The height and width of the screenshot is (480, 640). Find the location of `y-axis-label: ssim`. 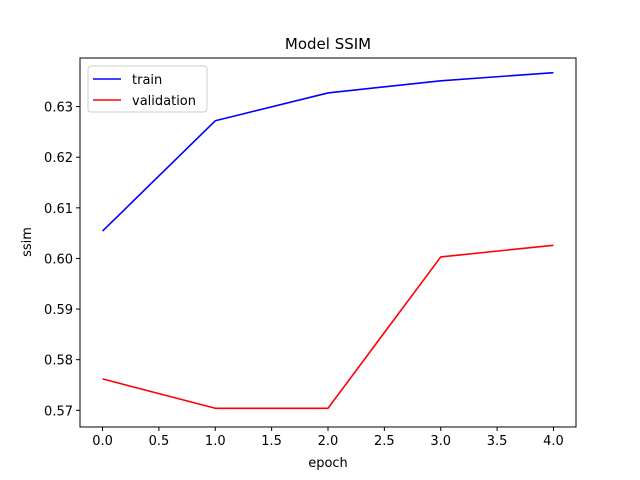

y-axis-label: ssim is located at coordinates (27, 242).